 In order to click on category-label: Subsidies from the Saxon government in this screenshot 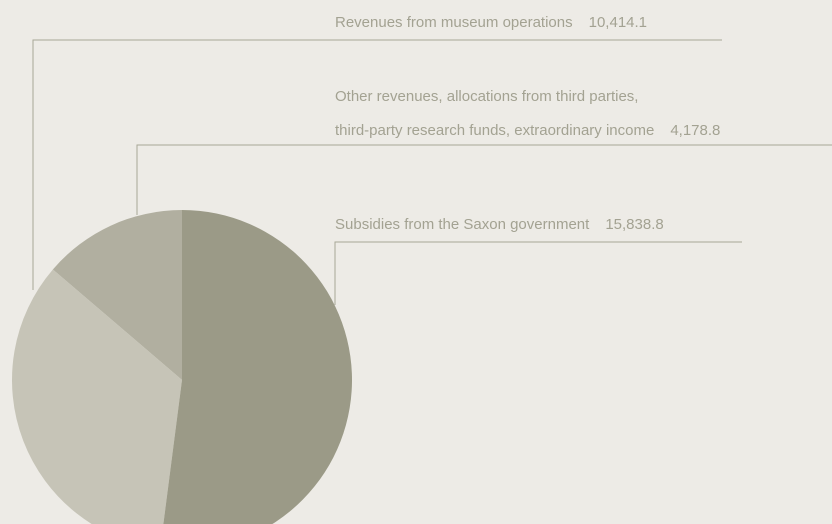, I will do `click(462, 224)`.